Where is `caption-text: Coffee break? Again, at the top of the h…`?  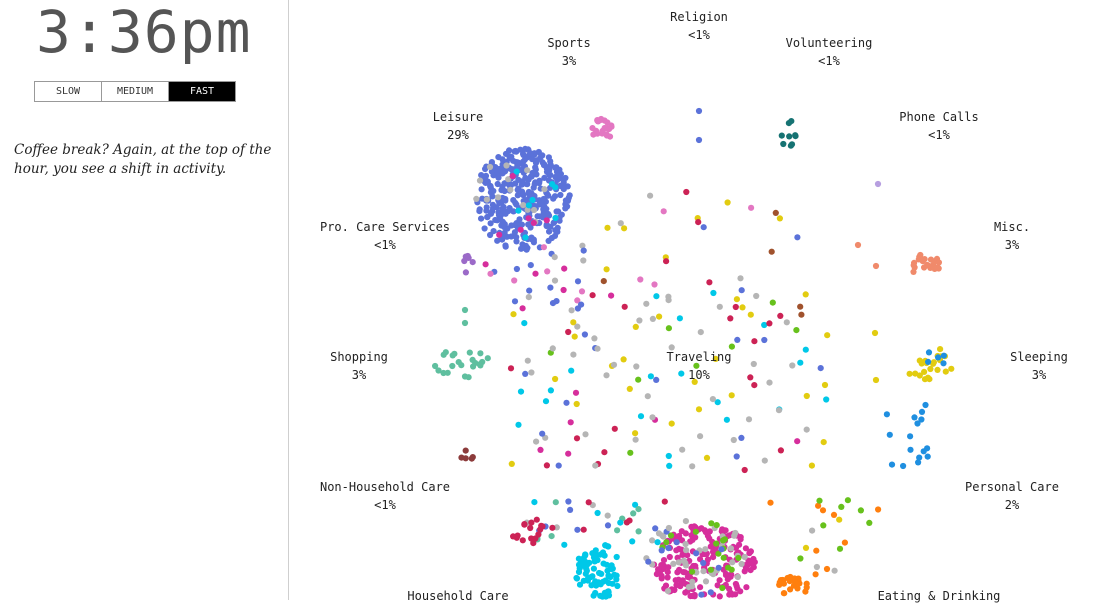
caption-text: Coffee break? Again, at the top of the h… is located at coordinates (143, 159).